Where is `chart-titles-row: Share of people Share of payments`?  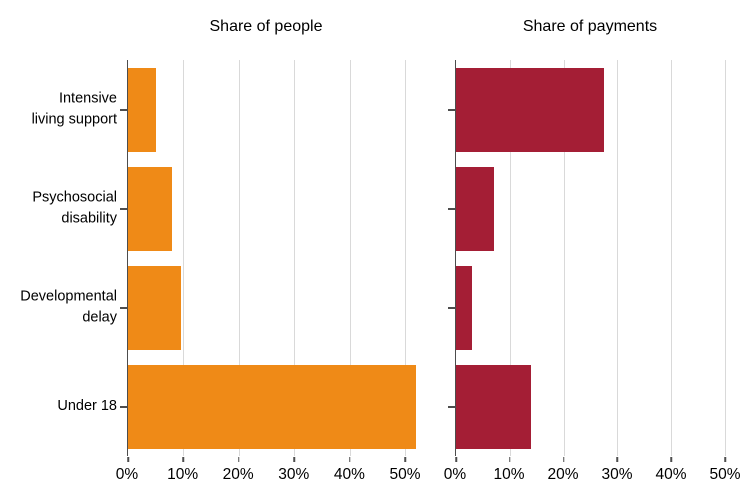
chart-titles-row: Share of people Share of payments is located at coordinates (377, 38).